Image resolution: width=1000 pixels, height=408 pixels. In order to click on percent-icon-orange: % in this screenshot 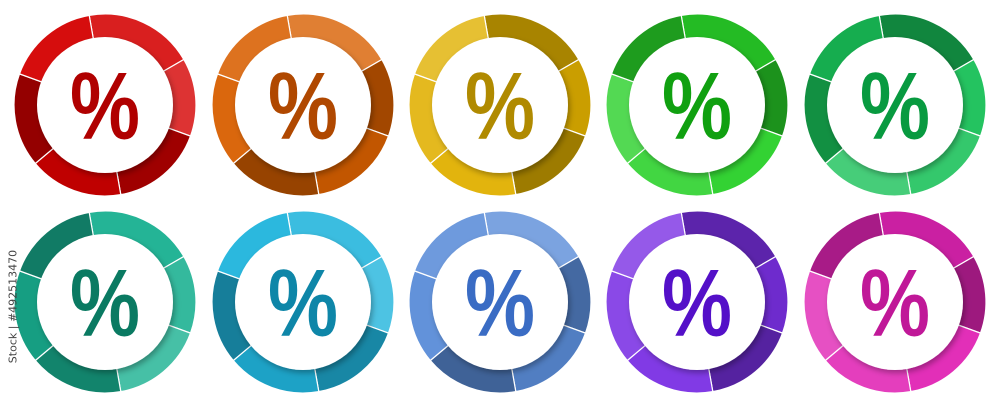, I will do `click(303, 105)`.